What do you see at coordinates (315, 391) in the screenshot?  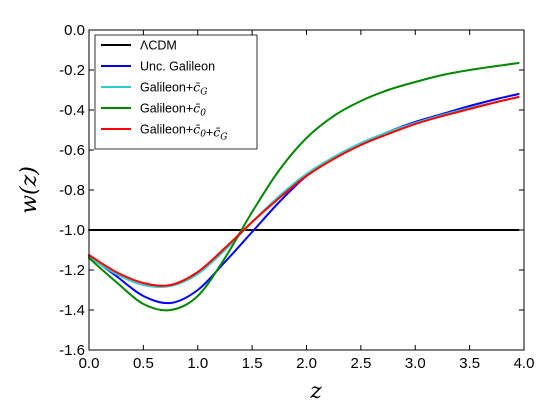 I see `x-axis-label: z` at bounding box center [315, 391].